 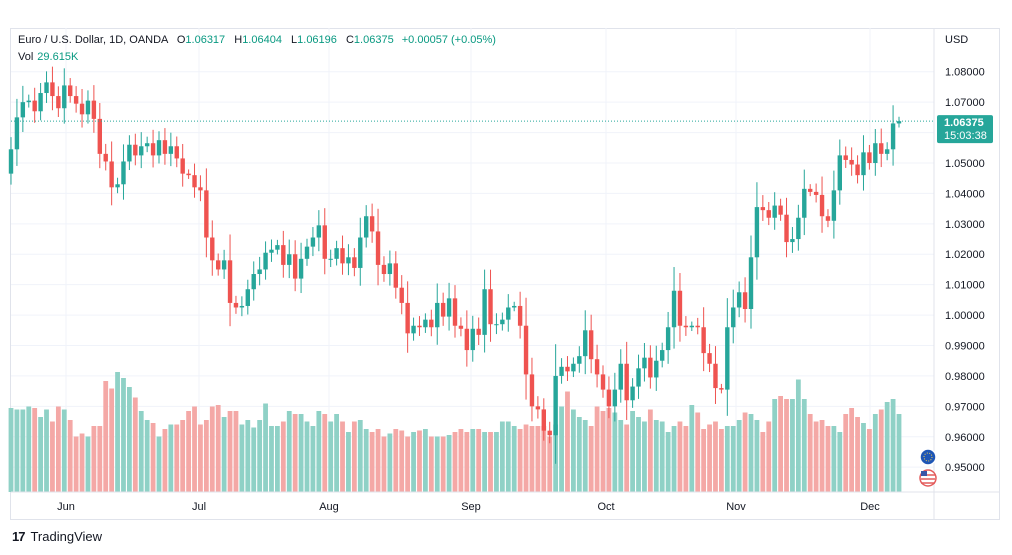 What do you see at coordinates (605, 507) in the screenshot?
I see `time-tick-label: Oct` at bounding box center [605, 507].